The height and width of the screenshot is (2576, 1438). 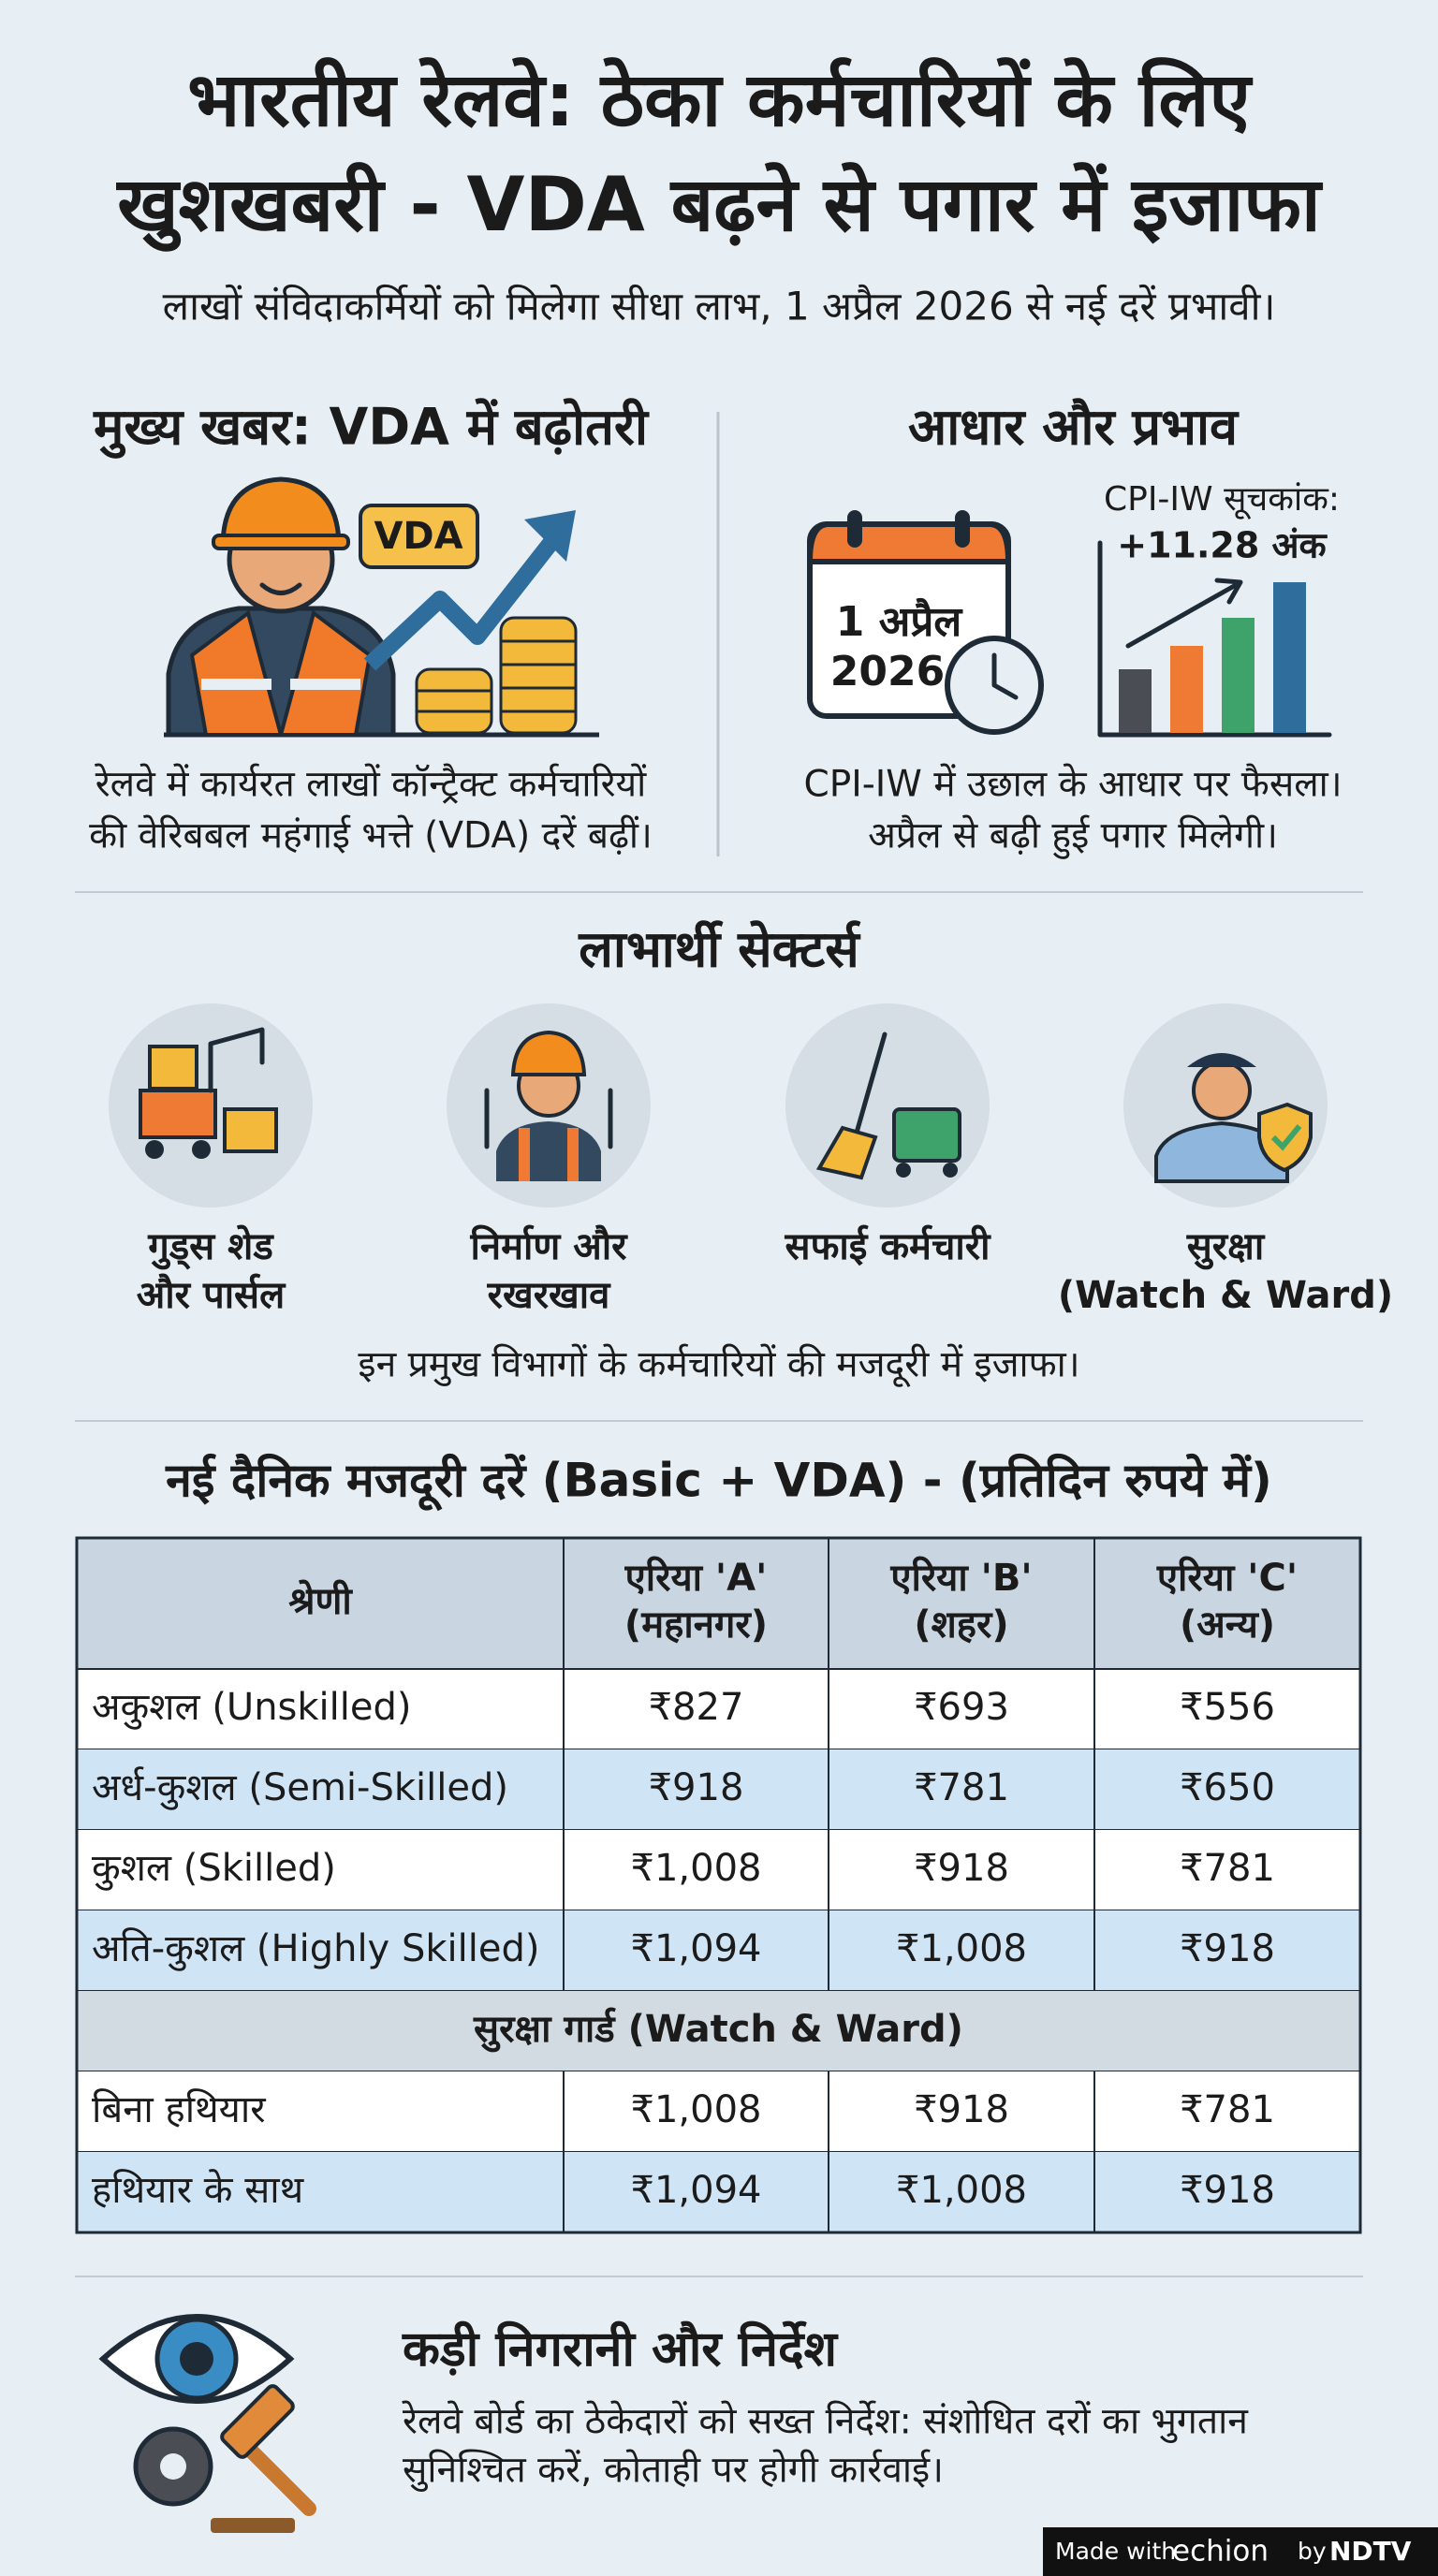 I want to click on cleaning-icon, so click(x=887, y=1105).